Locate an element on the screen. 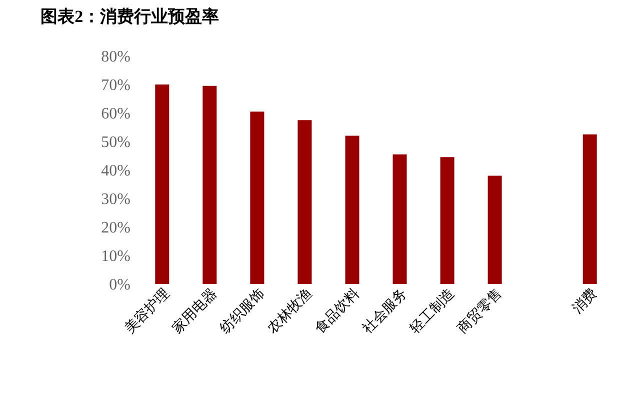 The height and width of the screenshot is (420, 630). chart-title: 图表2：消费行业预盈率 is located at coordinates (130, 16).